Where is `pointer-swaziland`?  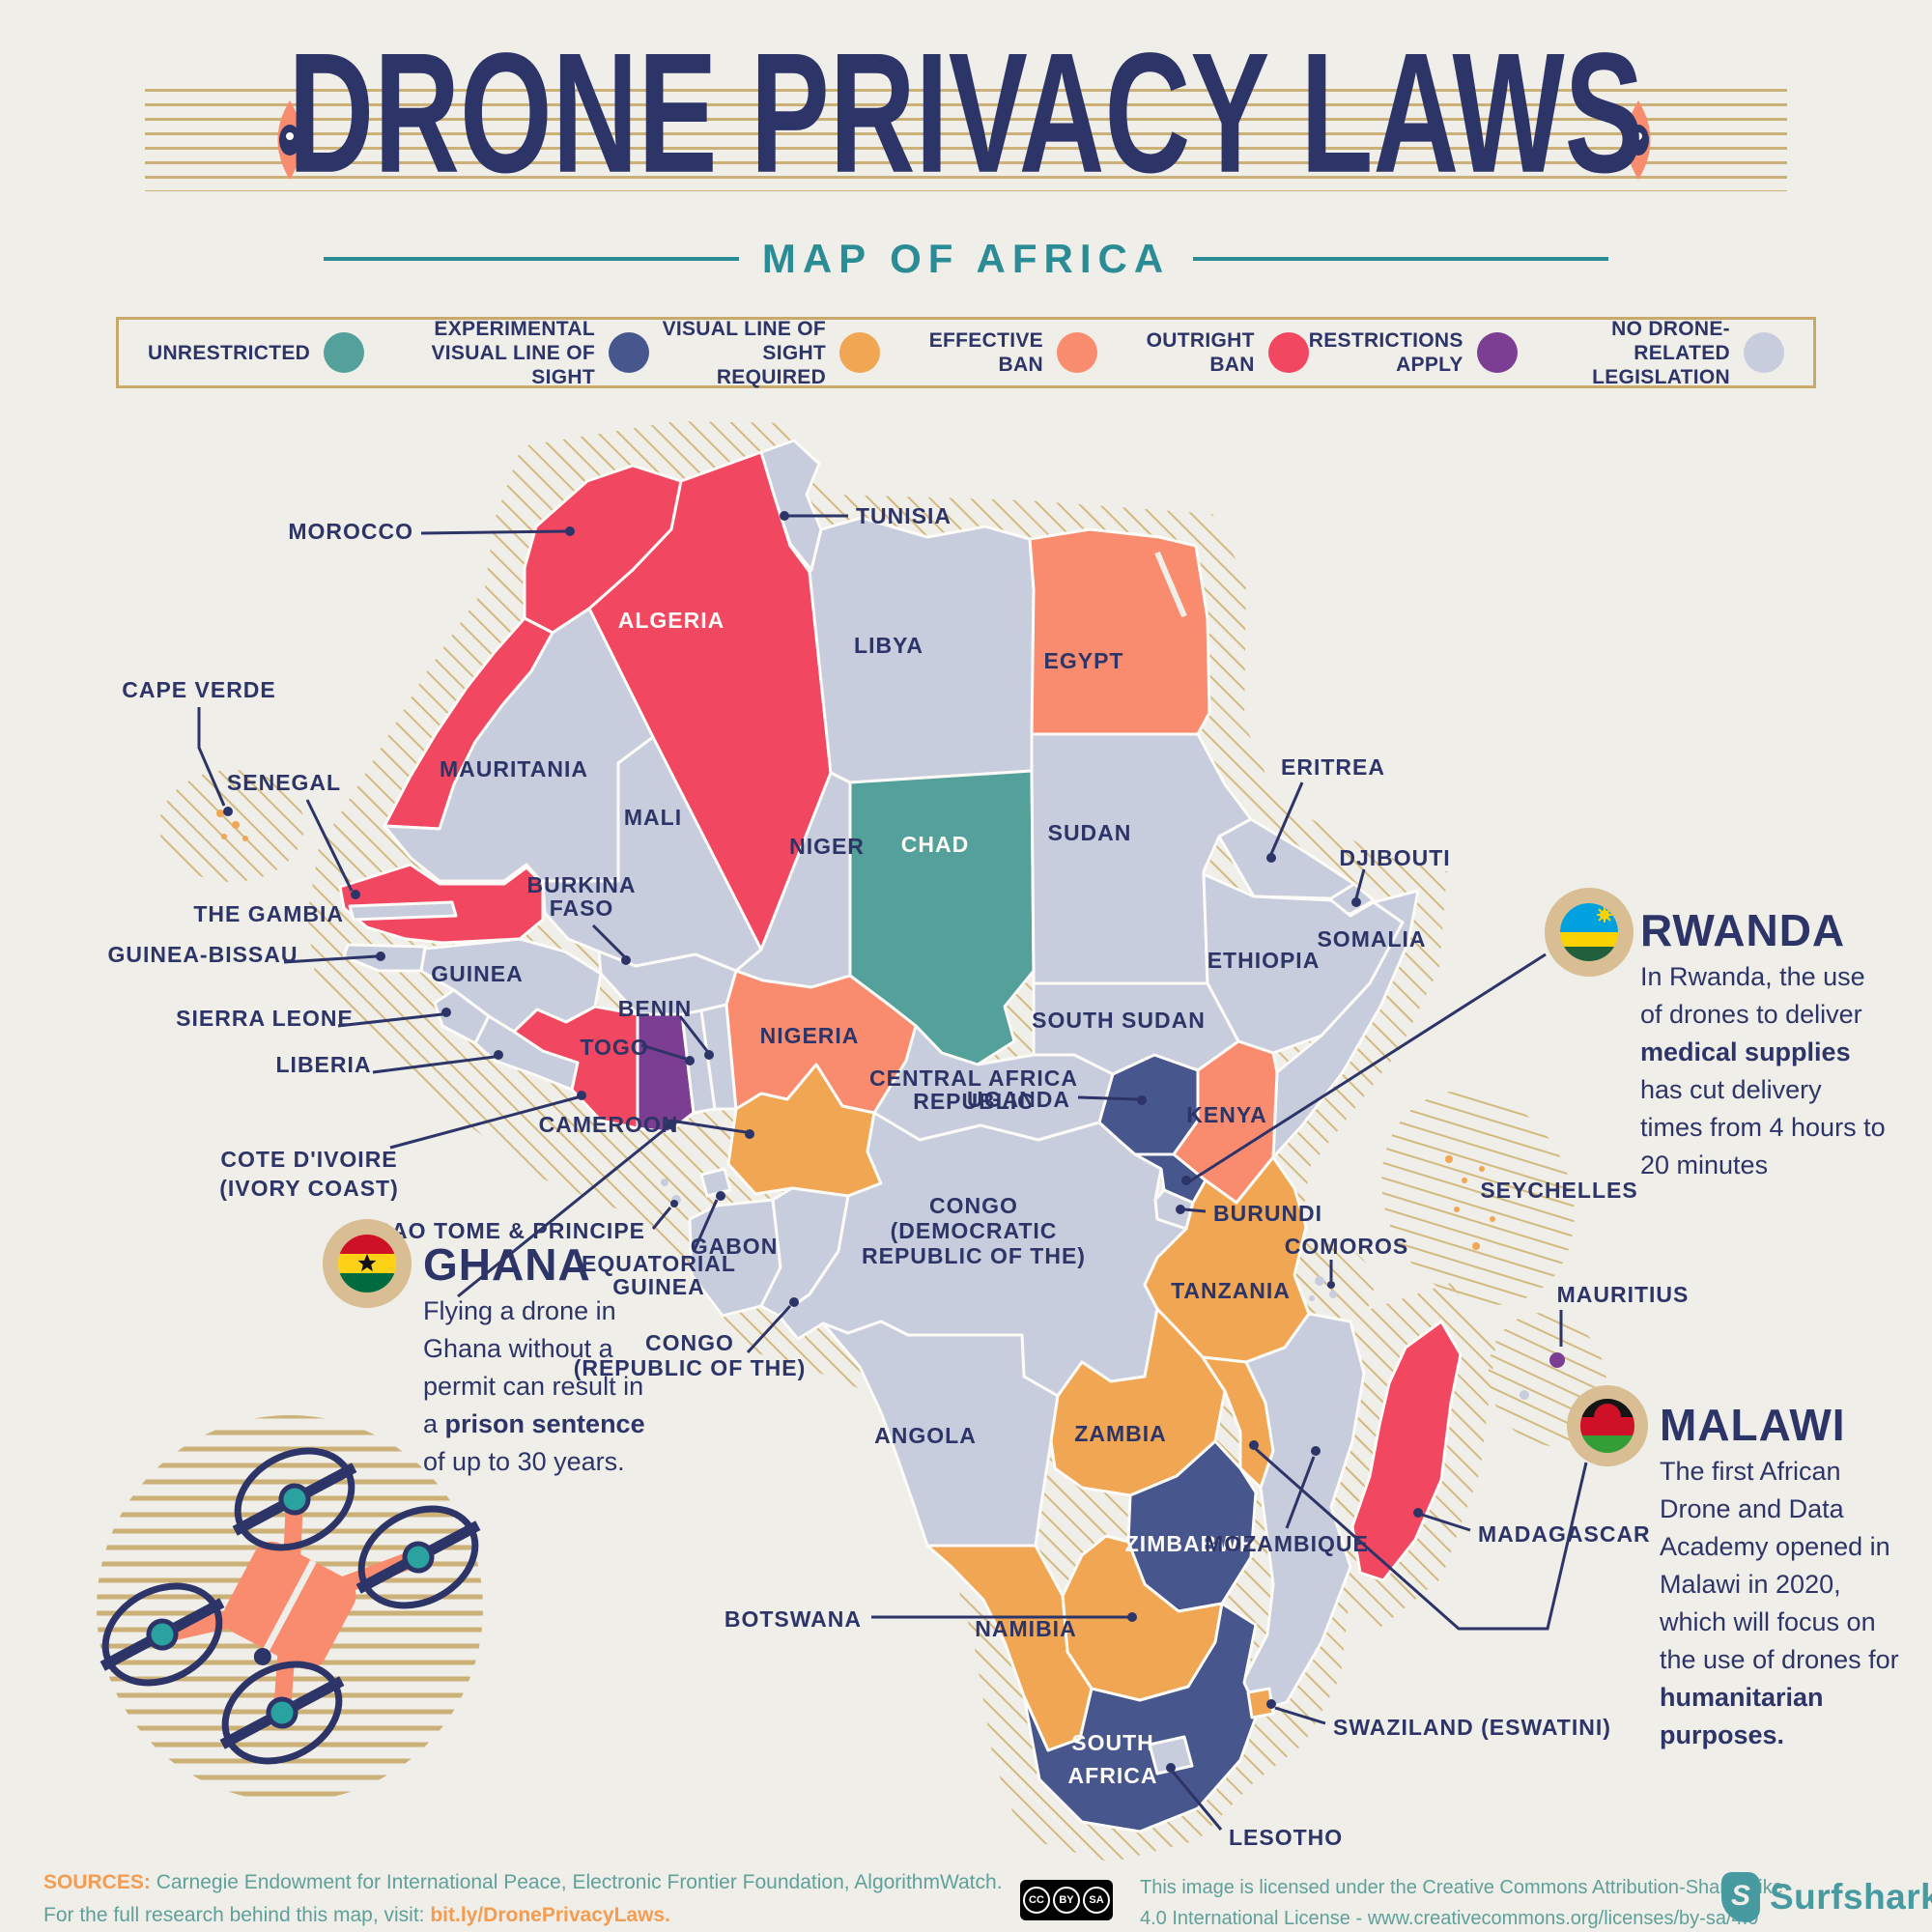
pointer-swaziland is located at coordinates (1296, 1712).